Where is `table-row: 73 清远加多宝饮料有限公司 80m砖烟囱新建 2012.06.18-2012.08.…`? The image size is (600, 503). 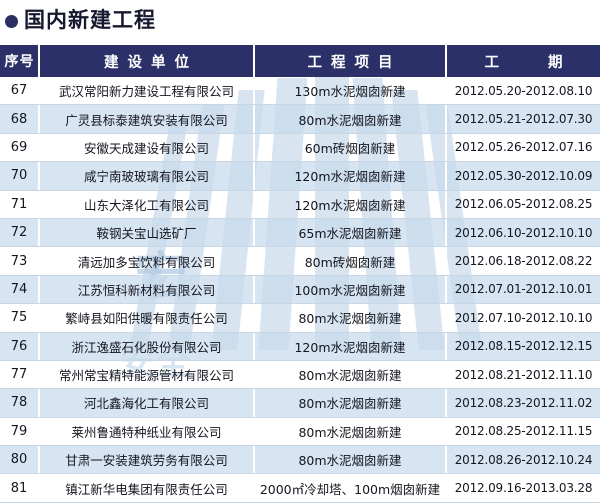 table-row: 73 清远加多宝饮料有限公司 80m砖烟囱新建 2012.06.18-2012.08.… is located at coordinates (300, 261).